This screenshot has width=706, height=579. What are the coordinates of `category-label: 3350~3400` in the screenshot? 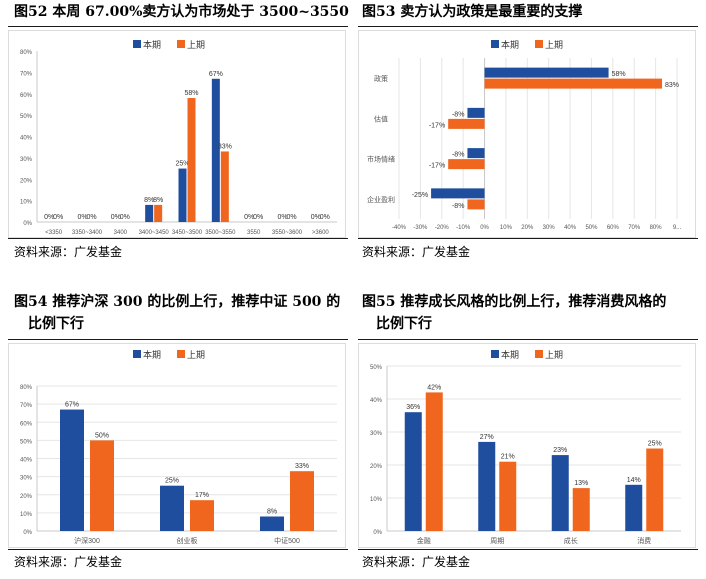 It's located at (87, 233).